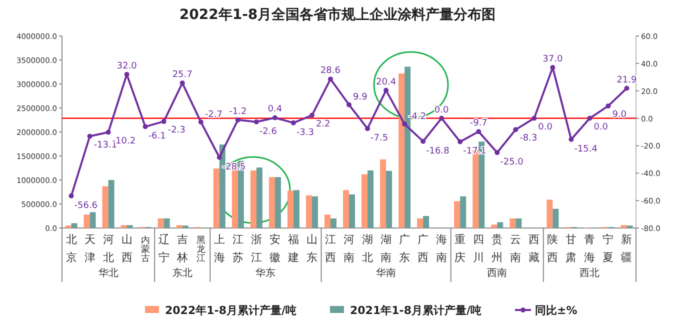 The width and height of the screenshot is (675, 334). Describe the element at coordinates (182, 273) in the screenshot. I see `text: 东北` at that location.